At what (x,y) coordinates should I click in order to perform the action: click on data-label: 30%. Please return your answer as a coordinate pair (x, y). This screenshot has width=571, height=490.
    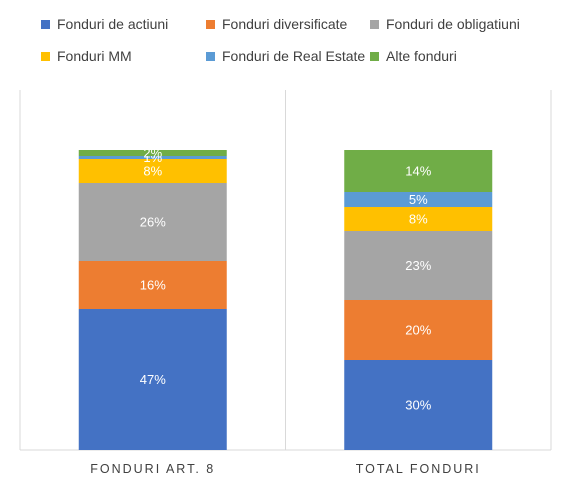
    Looking at the image, I should click on (418, 405).